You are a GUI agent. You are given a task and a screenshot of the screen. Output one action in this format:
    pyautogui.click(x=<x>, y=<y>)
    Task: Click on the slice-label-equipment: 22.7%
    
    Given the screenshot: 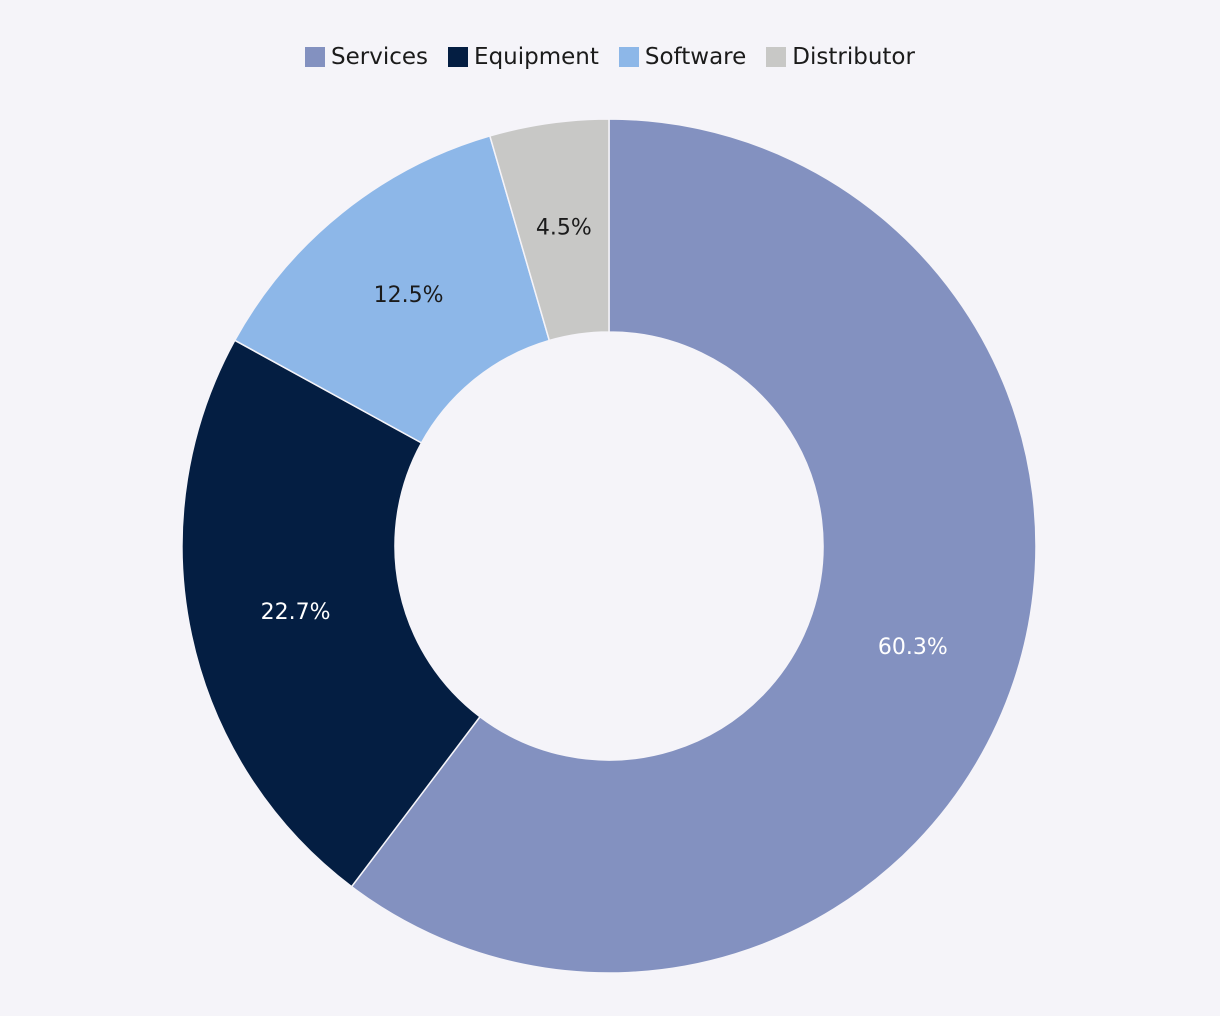 What is the action you would take?
    pyautogui.click(x=296, y=612)
    